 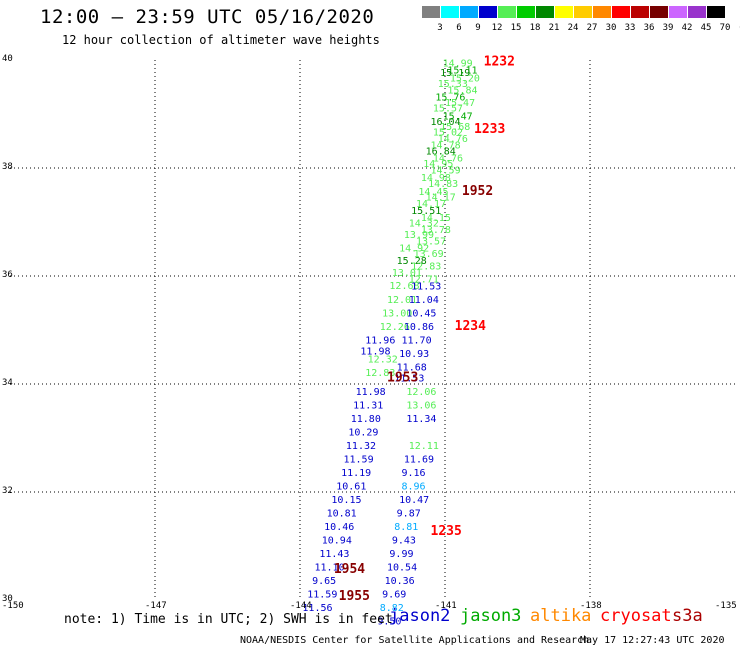 I want to click on swh-value: 10.94, so click(x=337, y=540).